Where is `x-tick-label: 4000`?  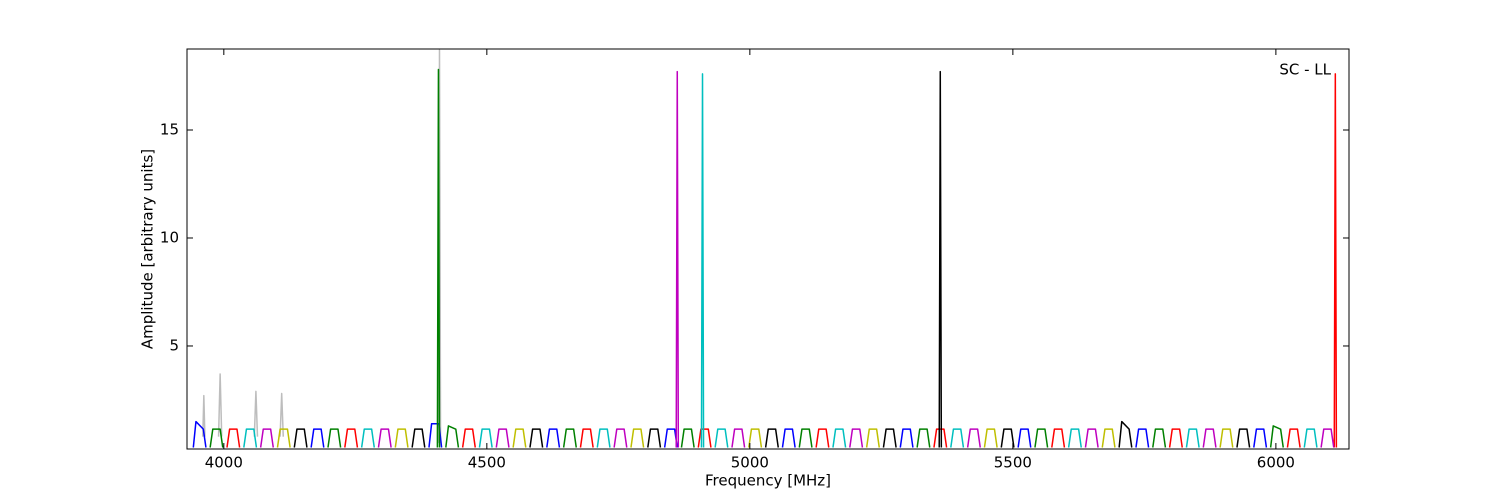 x-tick-label: 4000 is located at coordinates (224, 463).